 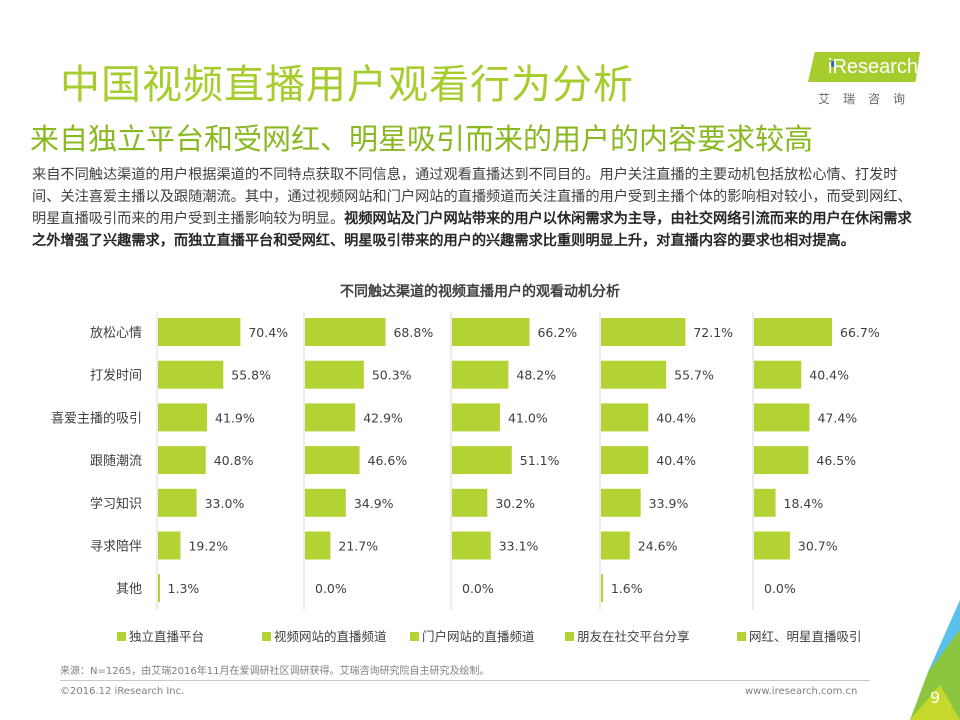 I want to click on legend-item: 门户网站的直播频道, so click(x=472, y=635).